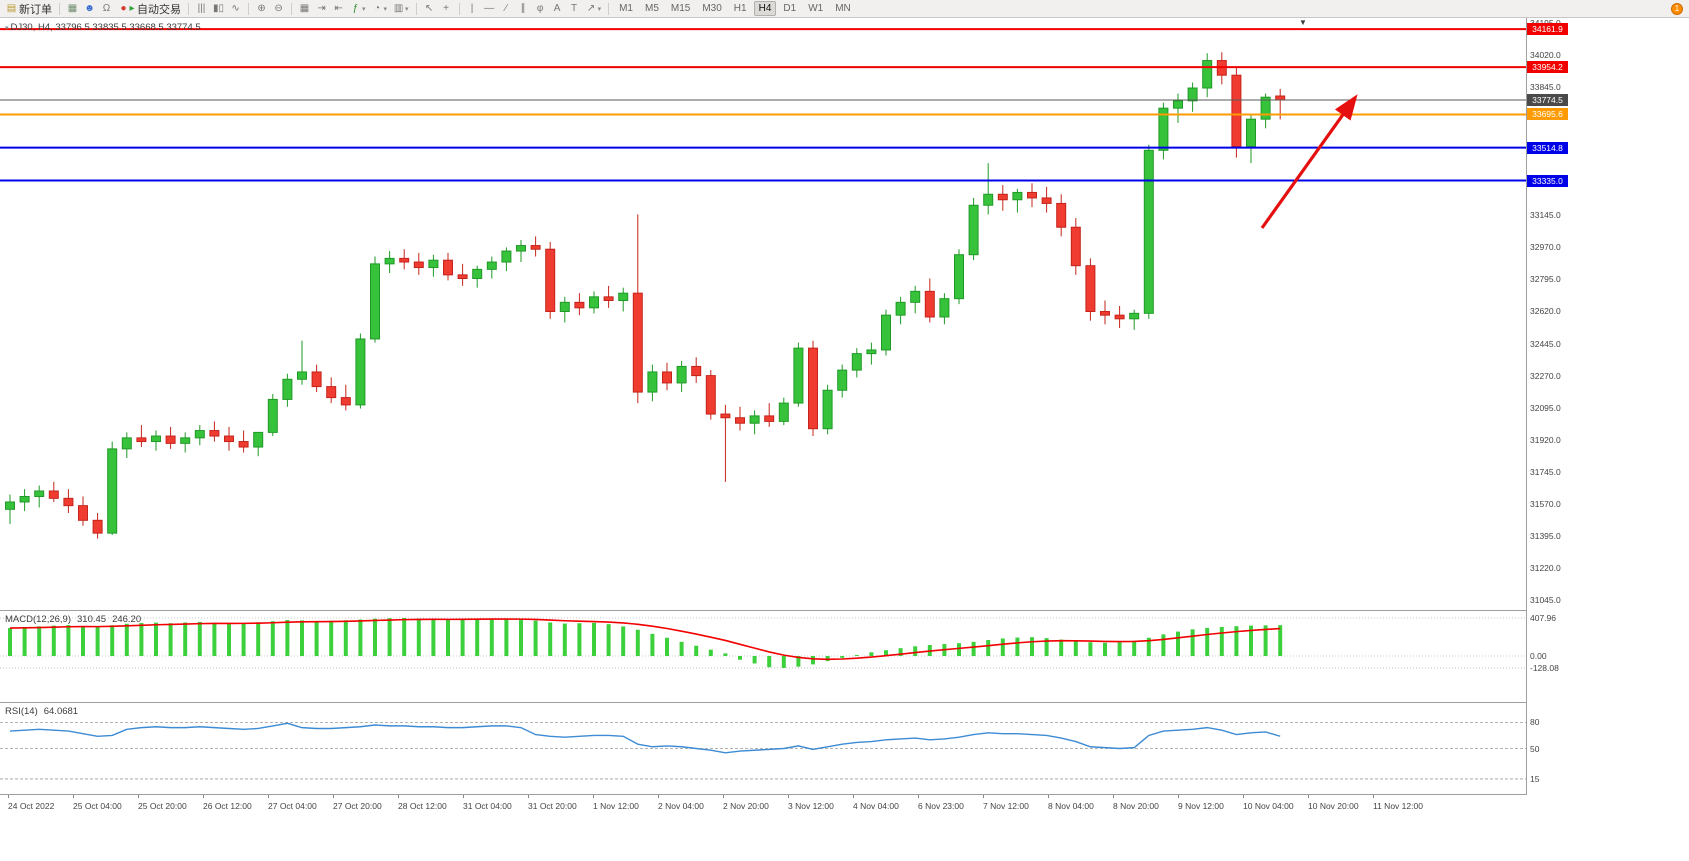  I want to click on periods-icon: ◔ ▾, so click(380, 9).